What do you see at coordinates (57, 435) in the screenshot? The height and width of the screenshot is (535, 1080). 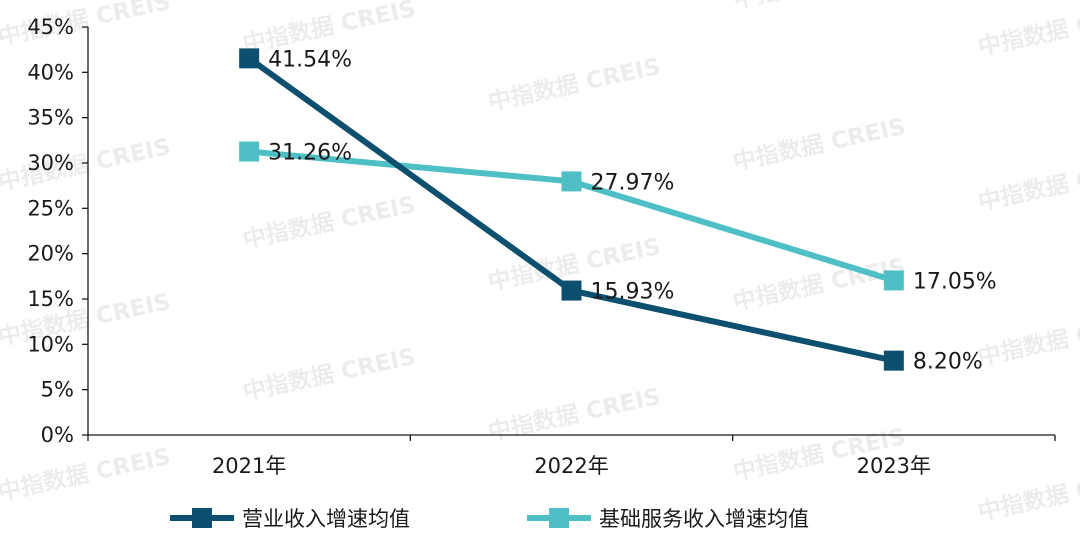 I see `y-tick-label: 0%` at bounding box center [57, 435].